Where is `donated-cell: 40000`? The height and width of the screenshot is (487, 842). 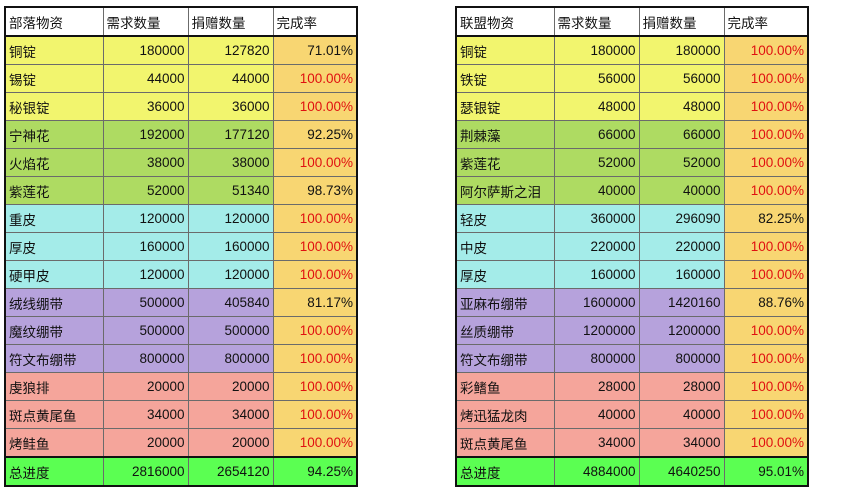 donated-cell: 40000 is located at coordinates (681, 414).